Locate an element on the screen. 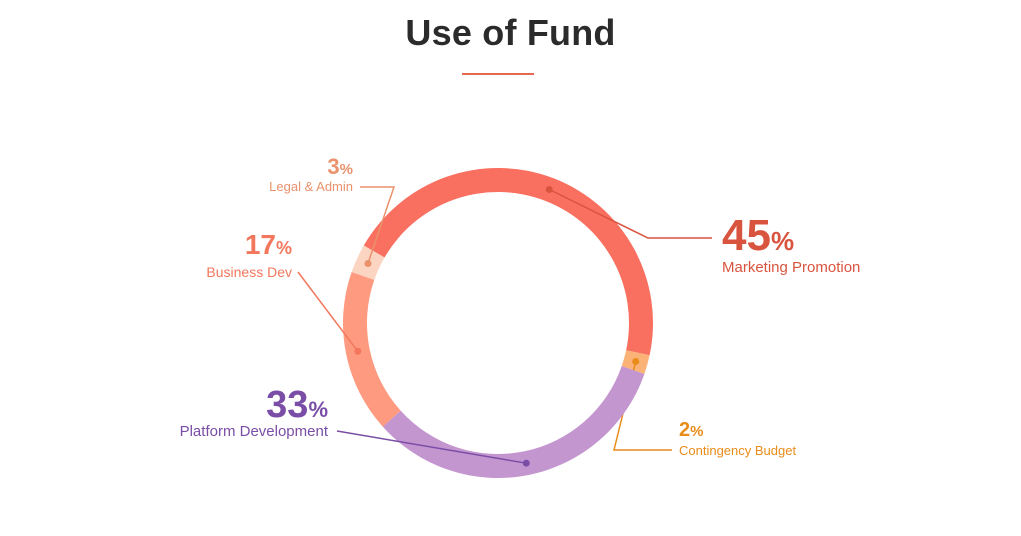 The width and height of the screenshot is (1021, 536). value-label-platform-development: 33% is located at coordinates (297, 405).